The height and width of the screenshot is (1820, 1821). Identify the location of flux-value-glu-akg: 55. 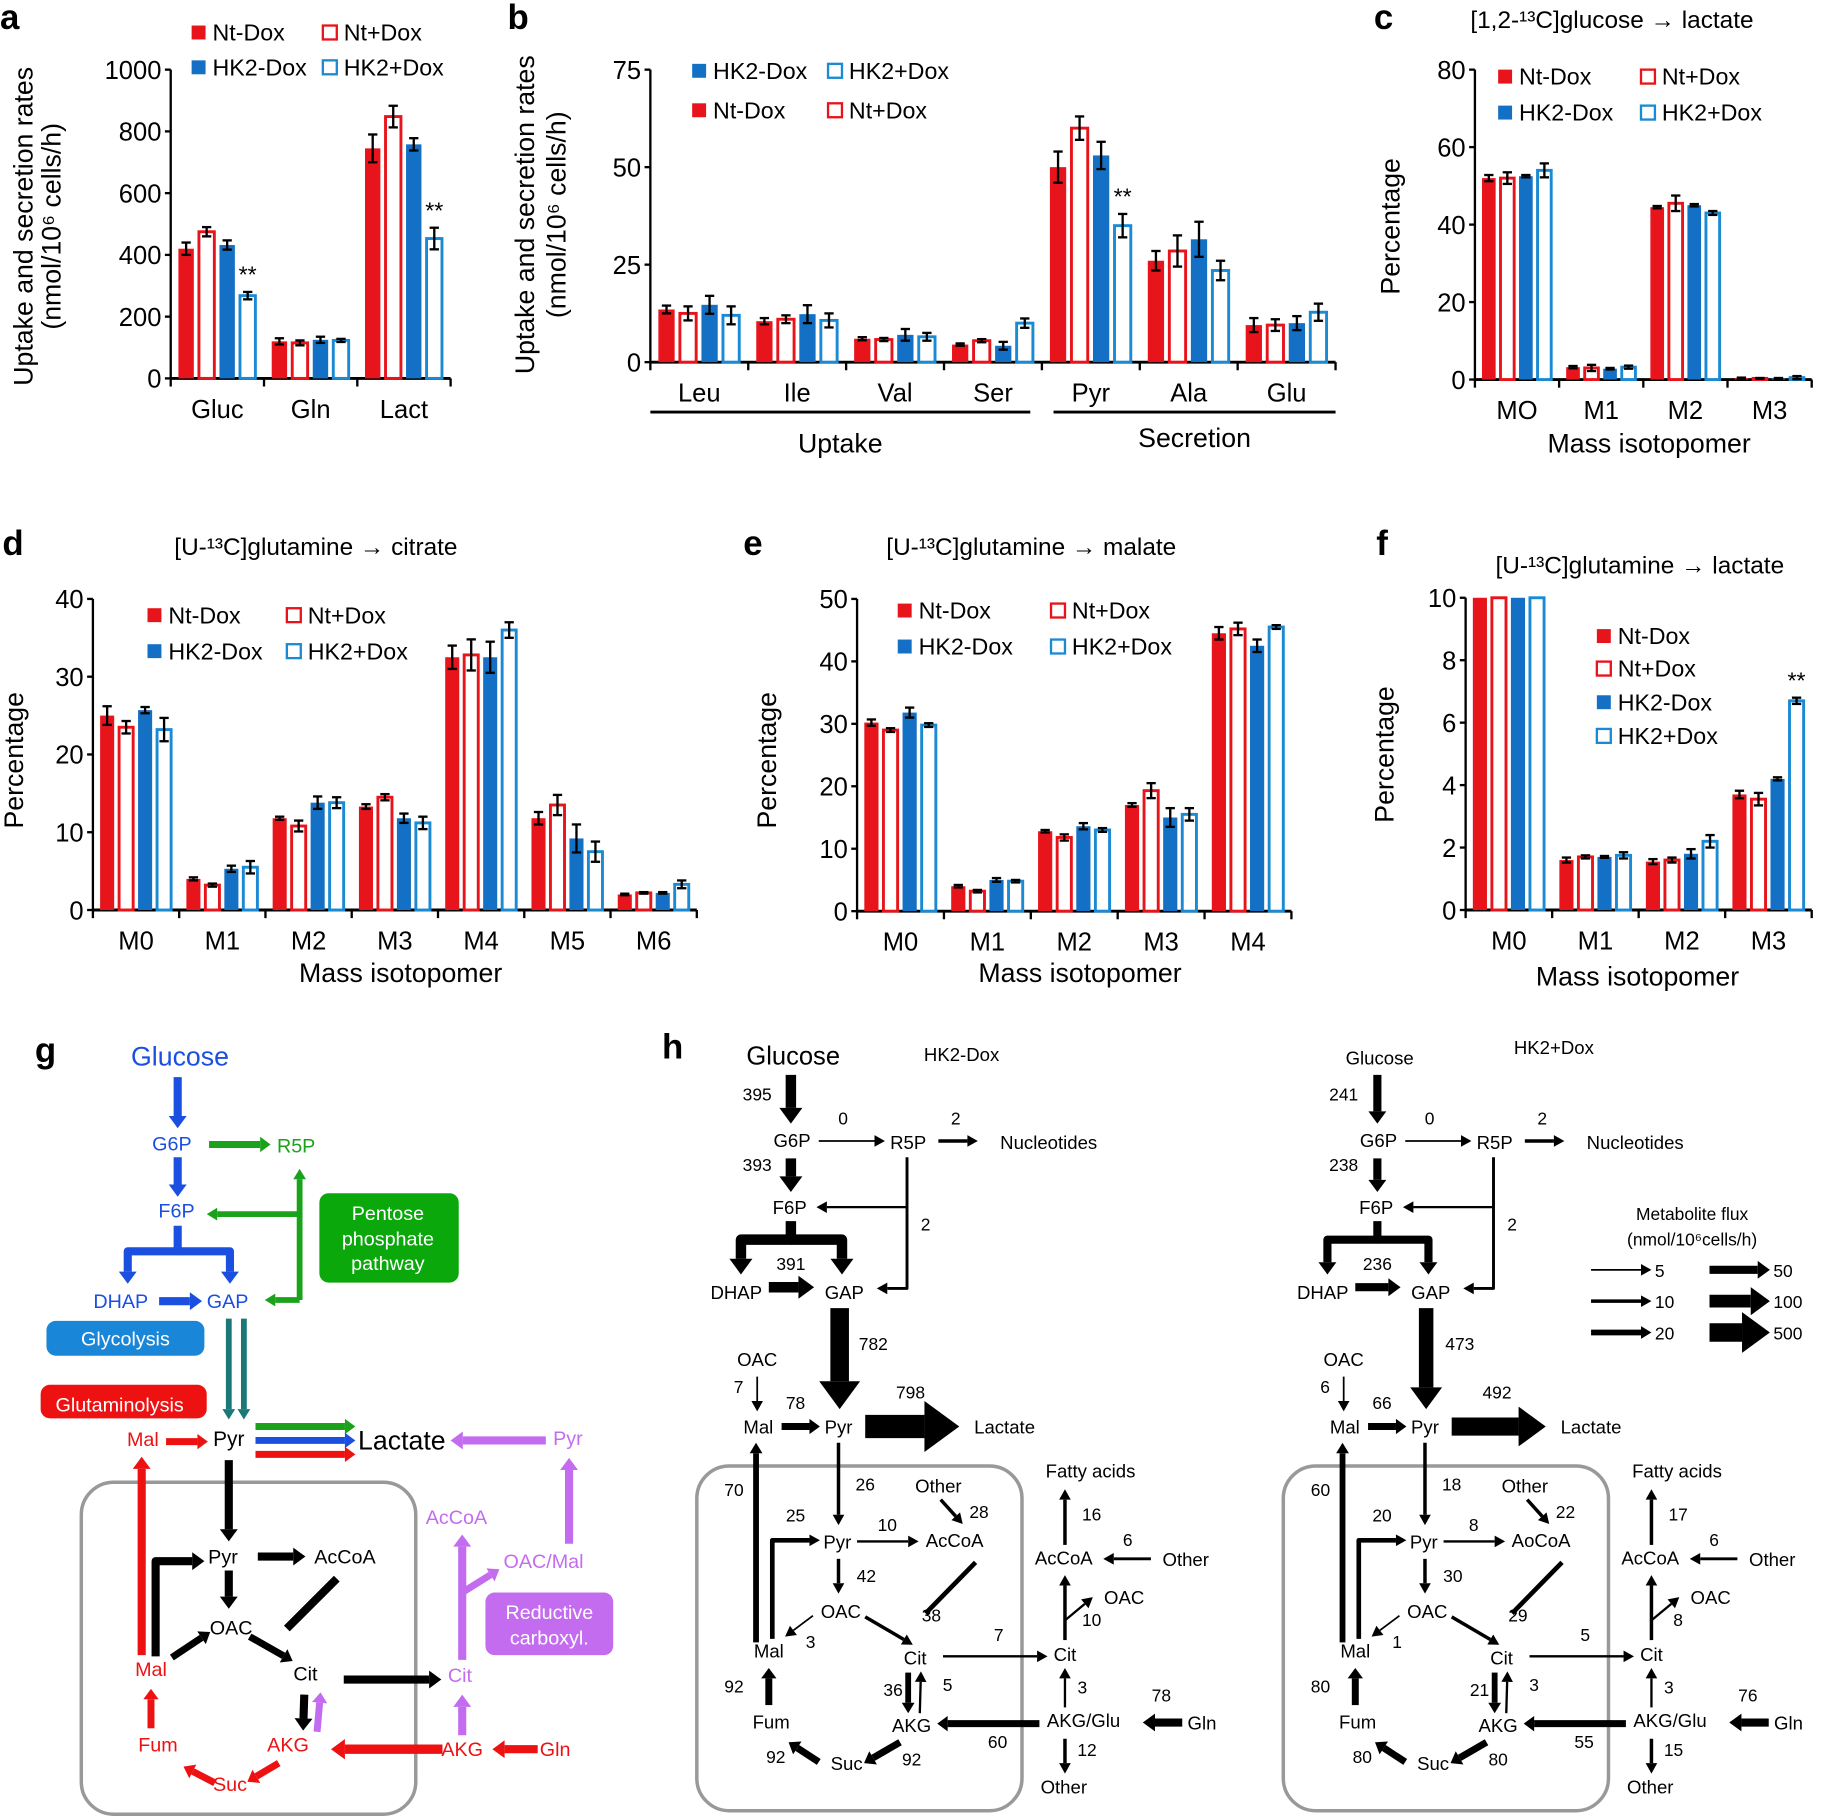
(1583, 1742).